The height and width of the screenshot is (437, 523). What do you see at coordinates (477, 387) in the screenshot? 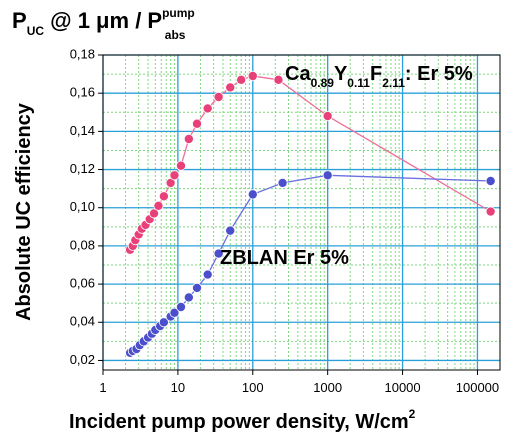
I see `x-tick-label: 100000` at bounding box center [477, 387].